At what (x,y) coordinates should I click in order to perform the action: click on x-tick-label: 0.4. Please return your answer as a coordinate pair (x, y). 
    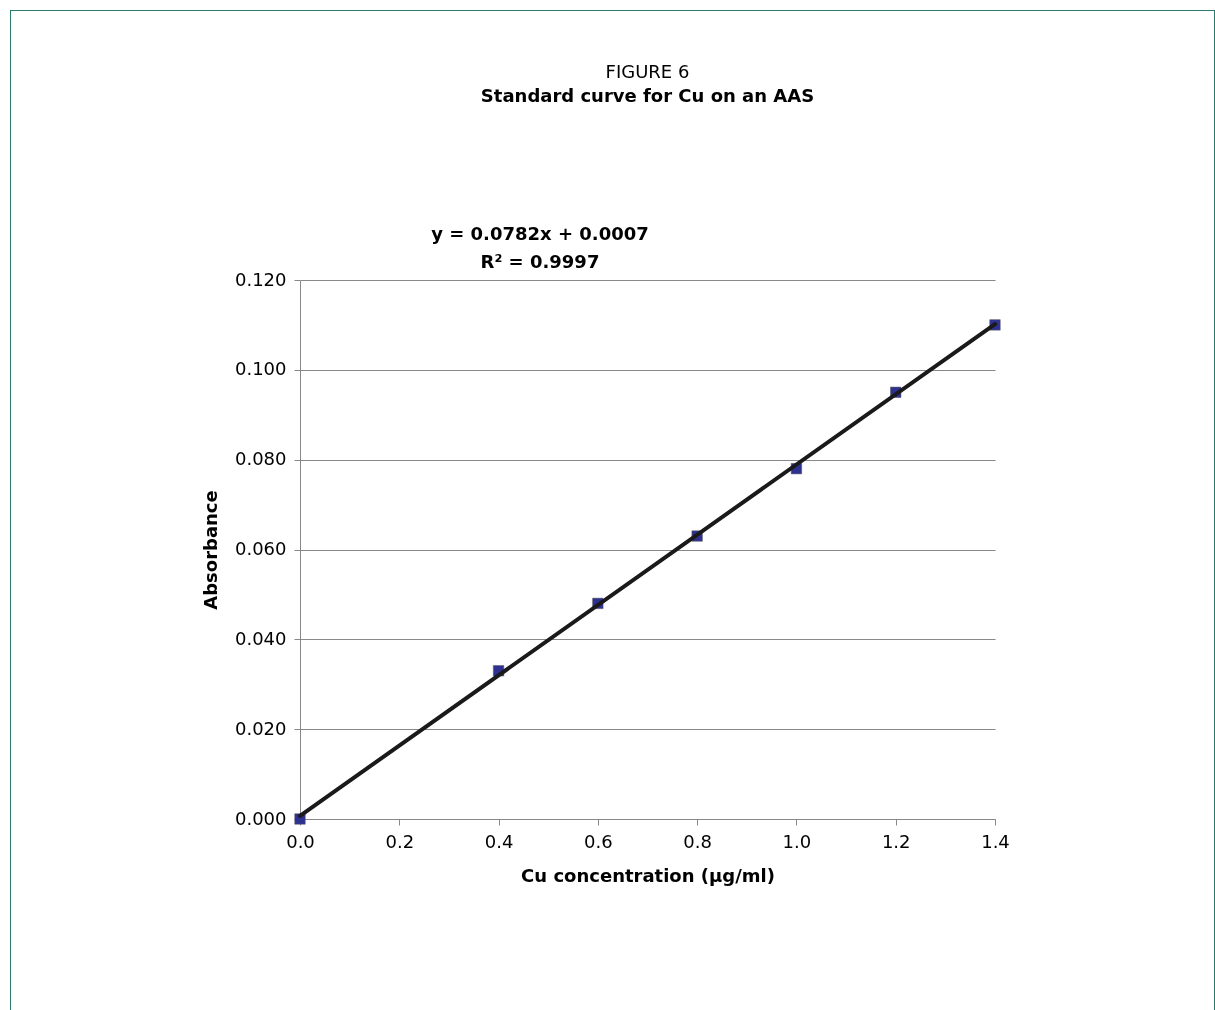
    Looking at the image, I should click on (499, 841).